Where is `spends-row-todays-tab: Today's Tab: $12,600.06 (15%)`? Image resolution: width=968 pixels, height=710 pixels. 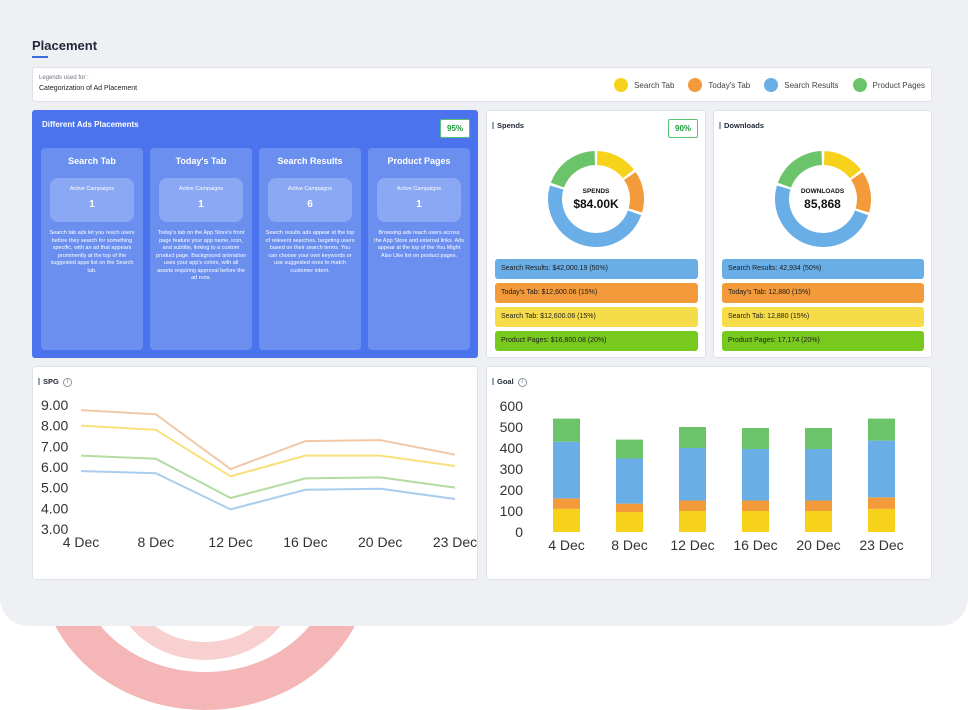 spends-row-todays-tab: Today's Tab: $12,600.06 (15%) is located at coordinates (596, 293).